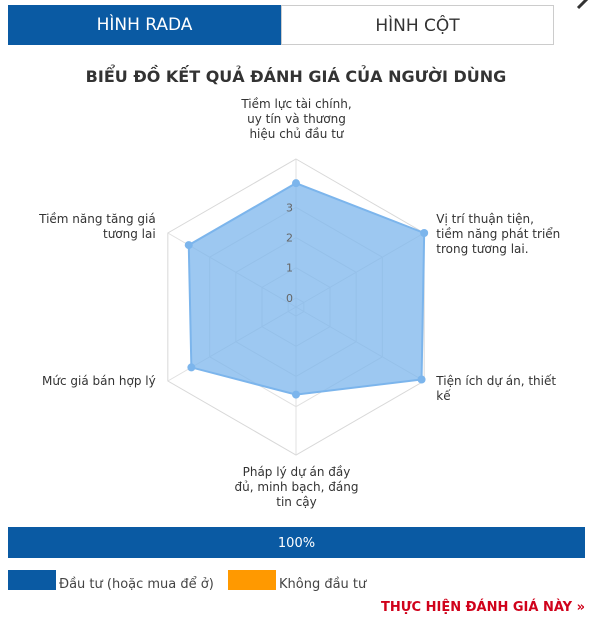 The image size is (591, 623). What do you see at coordinates (482, 607) in the screenshot?
I see `cta-link: THỰC HIỆN ĐÁNH GIÁ NÀY »` at bounding box center [482, 607].